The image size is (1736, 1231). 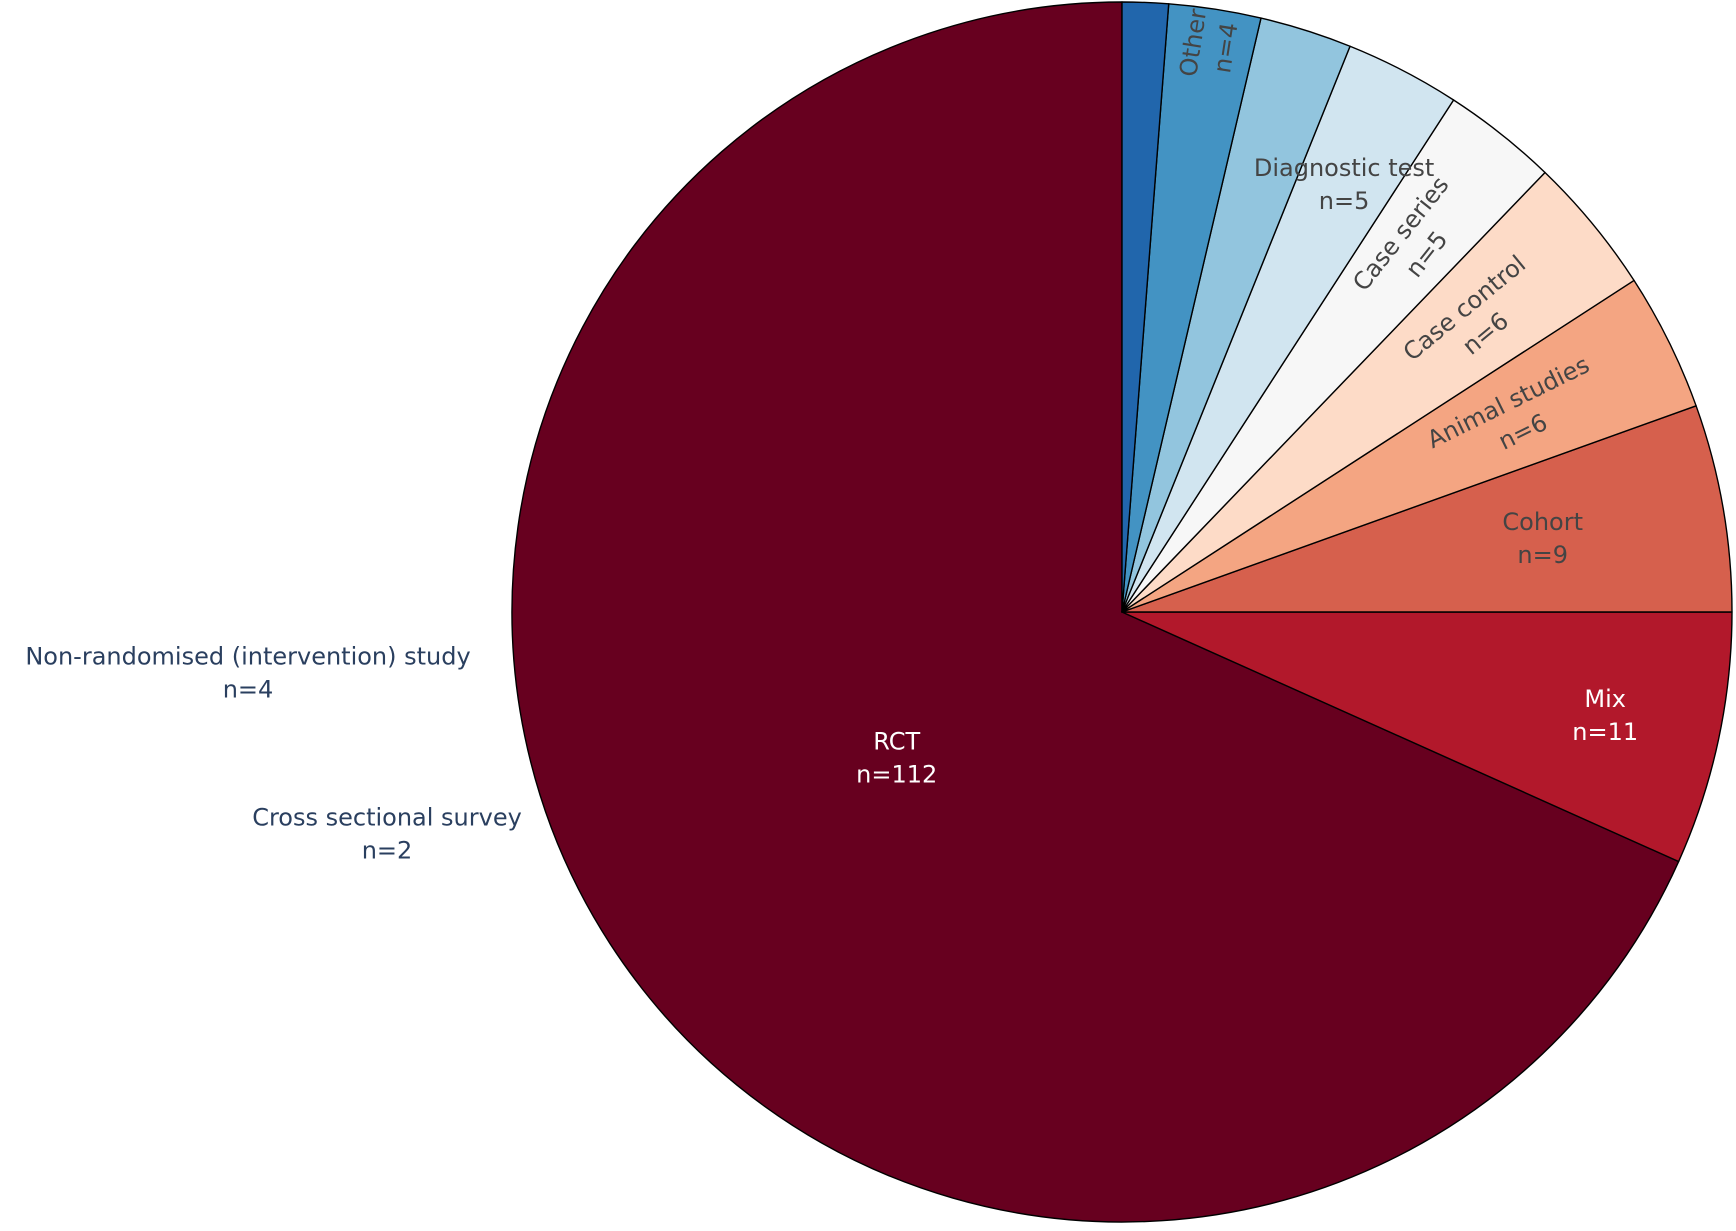 I want to click on slice-label-diagnostic-test: Diagnostic test n=5, so click(x=1344, y=184).